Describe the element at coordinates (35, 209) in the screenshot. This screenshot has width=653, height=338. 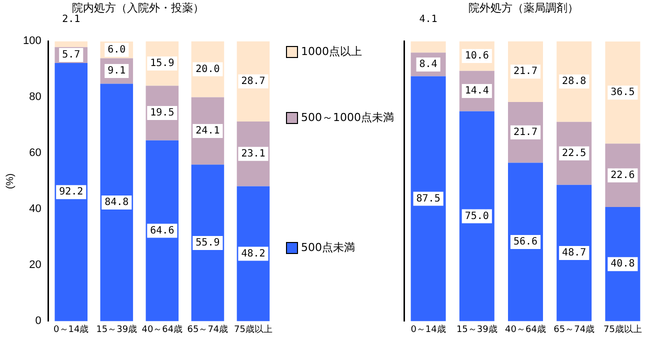
I see `y-tick-label: 40` at that location.